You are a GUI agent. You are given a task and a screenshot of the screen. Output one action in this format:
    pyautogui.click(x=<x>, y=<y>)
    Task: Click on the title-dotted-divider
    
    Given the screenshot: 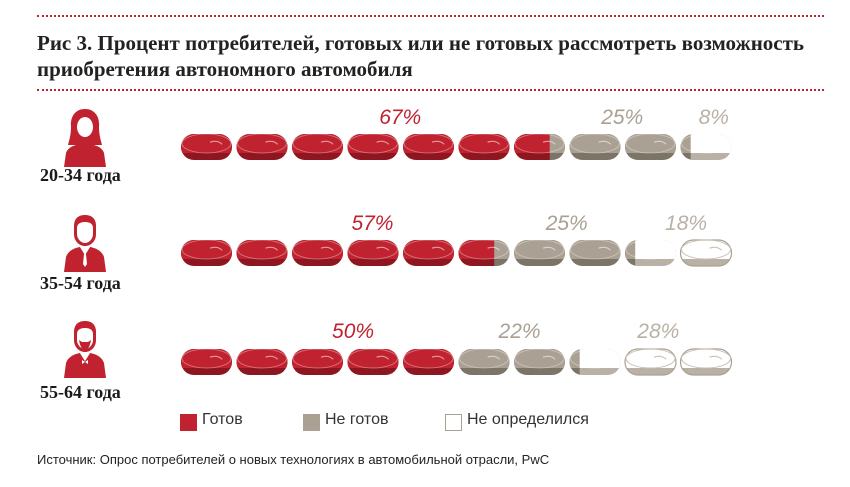 What is the action you would take?
    pyautogui.click(x=430, y=90)
    